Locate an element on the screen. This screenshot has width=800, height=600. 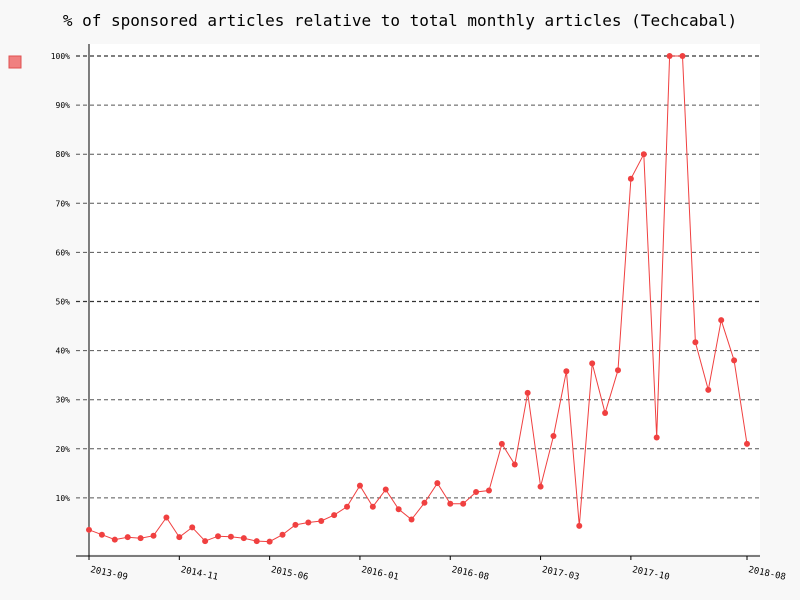
y-tick-label: 20% is located at coordinates (63, 449).